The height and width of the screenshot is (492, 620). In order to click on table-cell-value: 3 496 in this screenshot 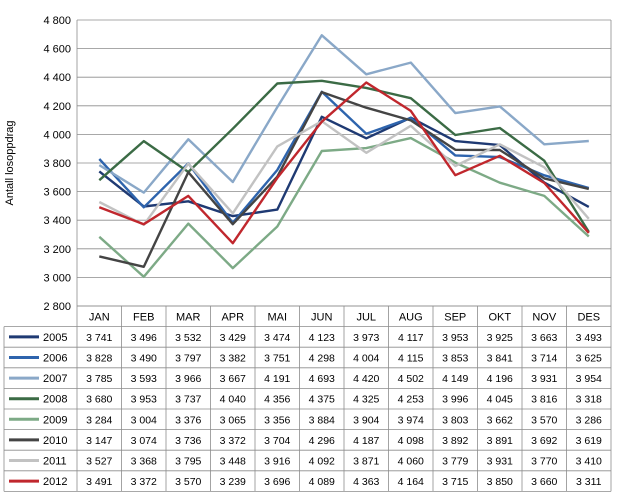, I will do `click(144, 338)`.